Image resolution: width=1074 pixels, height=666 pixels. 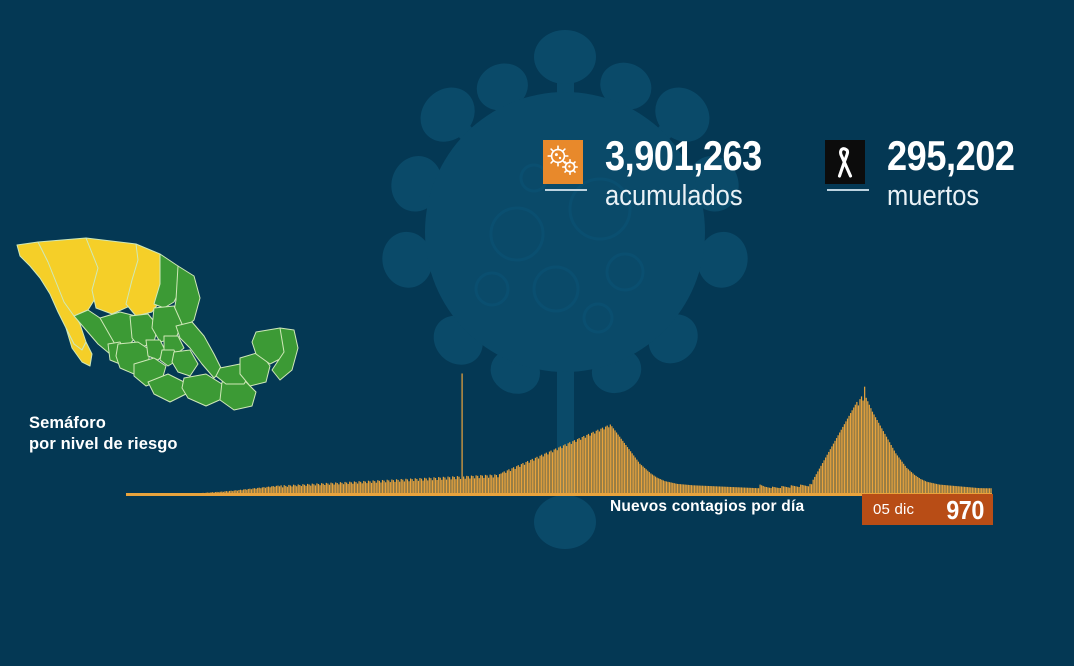 I want to click on deaths-value: 295,202, so click(x=951, y=155).